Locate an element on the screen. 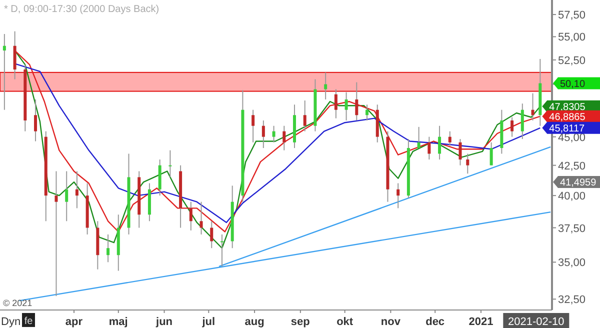 The height and width of the screenshot is (328, 600). text: 41,4959 is located at coordinates (578, 183).